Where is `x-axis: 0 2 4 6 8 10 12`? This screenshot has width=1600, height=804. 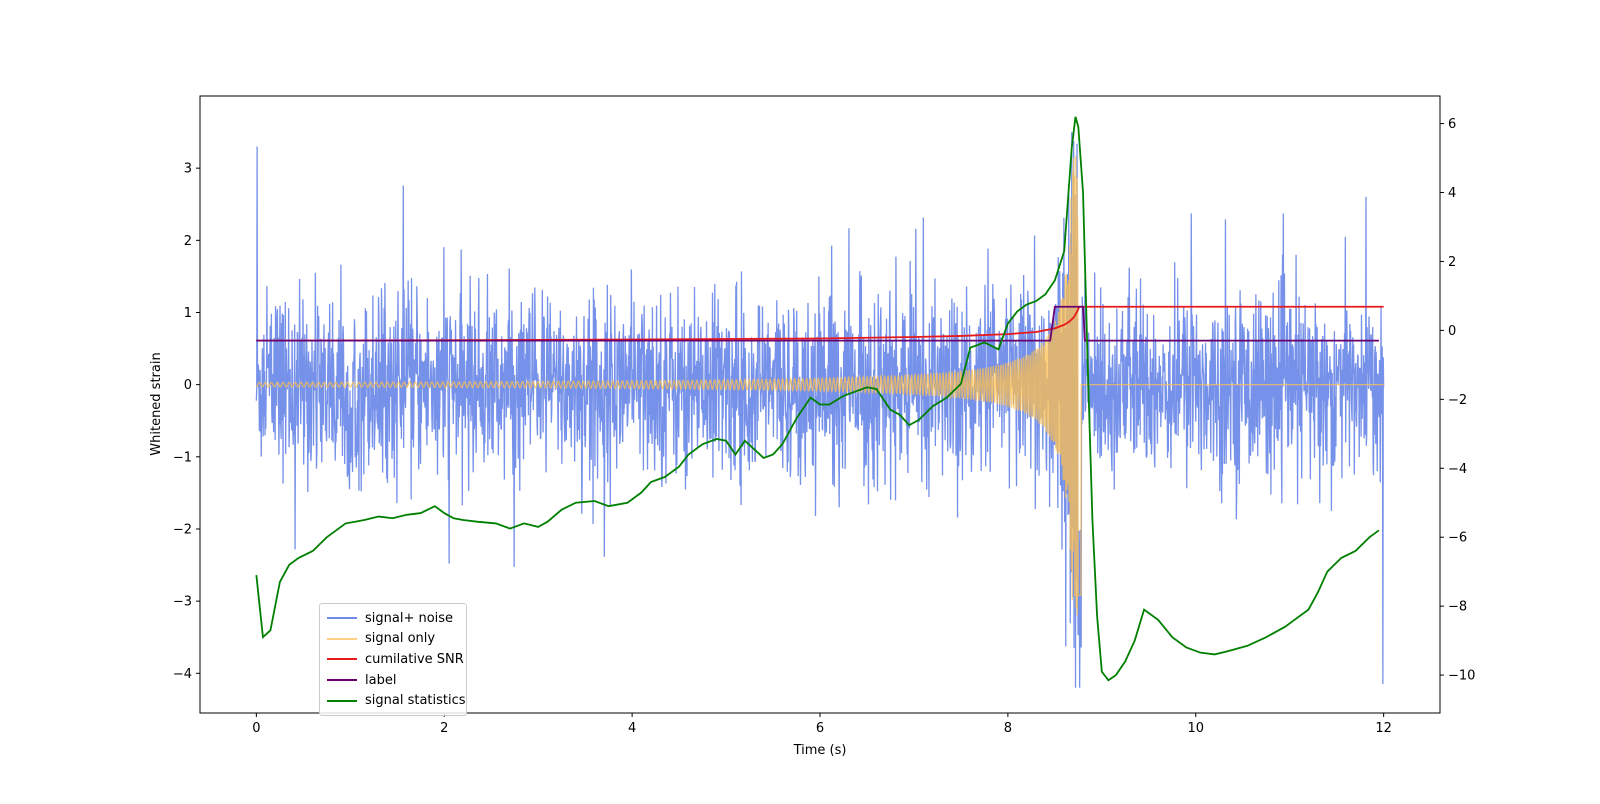 x-axis: 0 2 4 6 8 10 12 is located at coordinates (822, 724).